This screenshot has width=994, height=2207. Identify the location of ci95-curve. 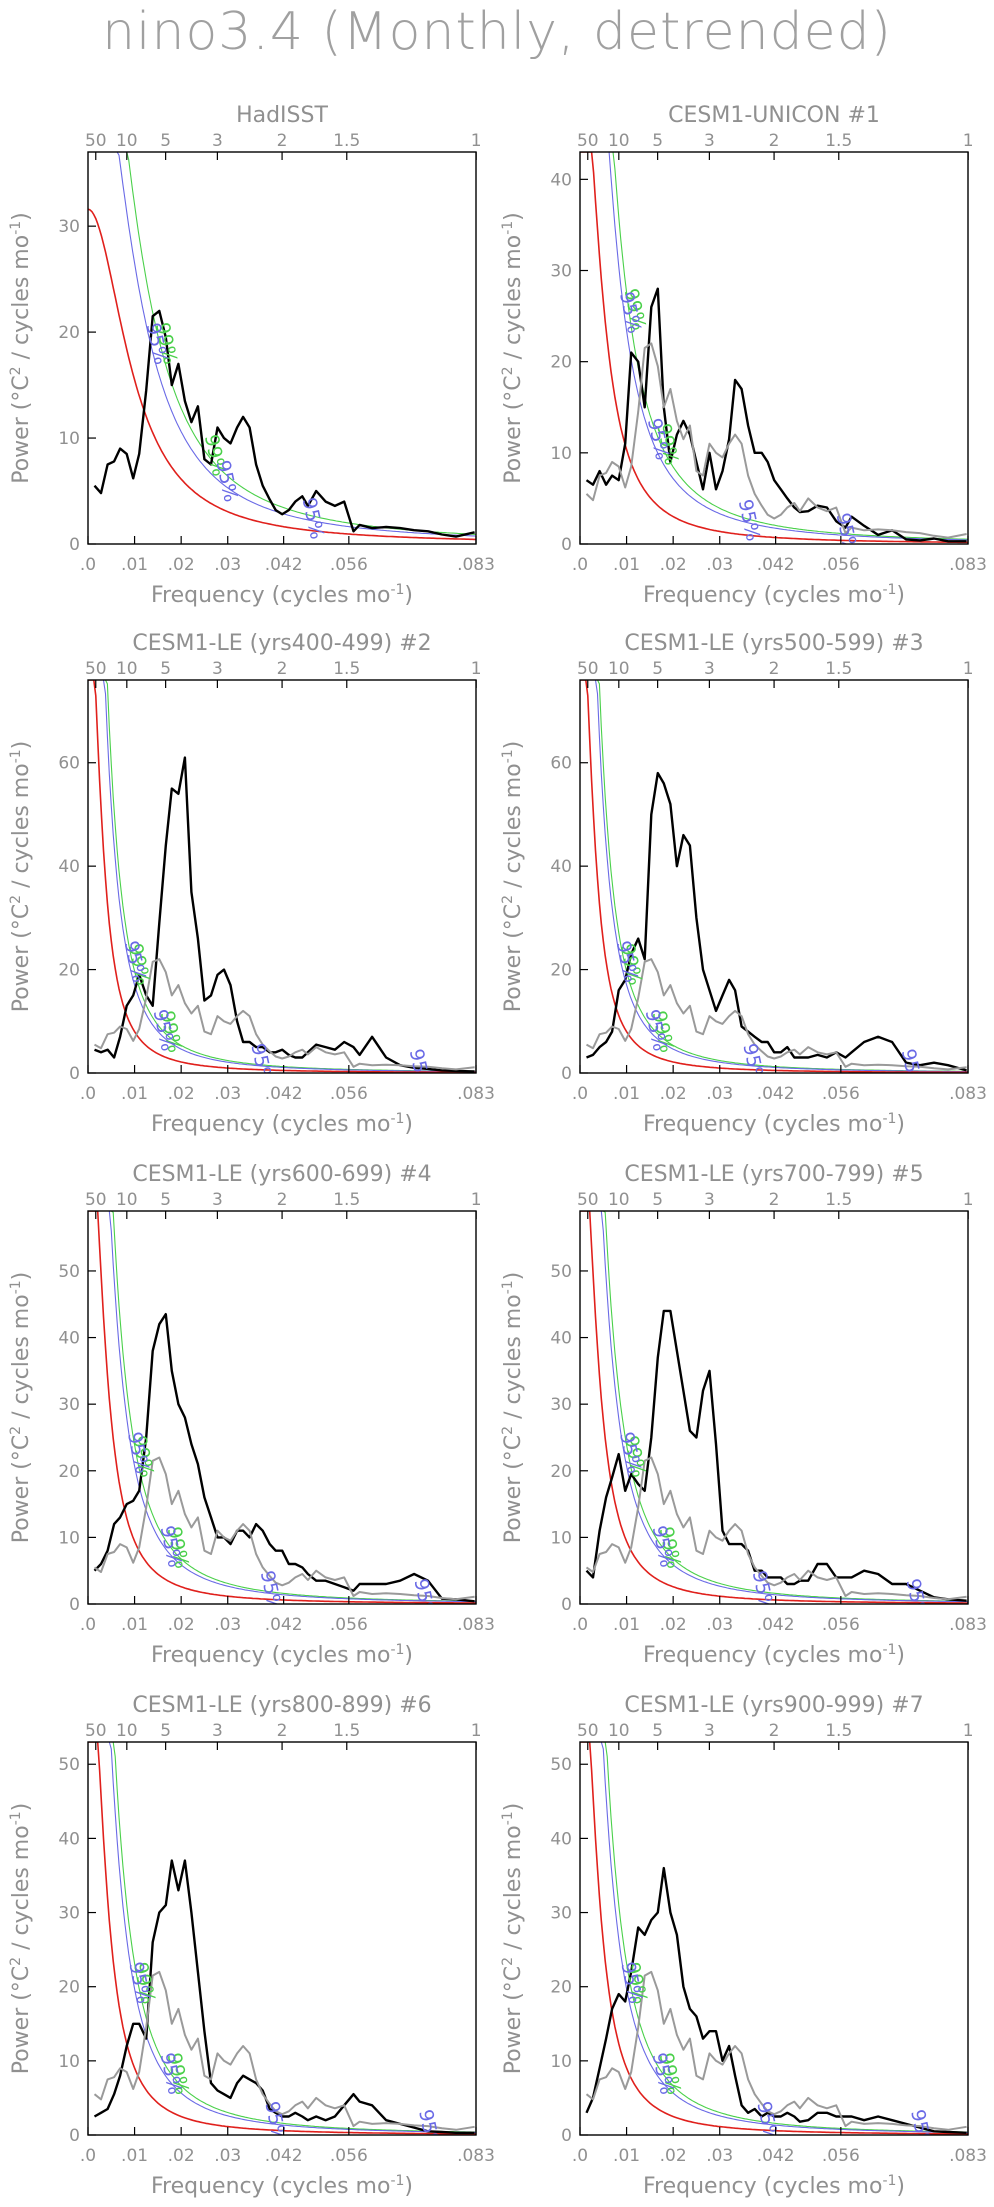
(282, 1407).